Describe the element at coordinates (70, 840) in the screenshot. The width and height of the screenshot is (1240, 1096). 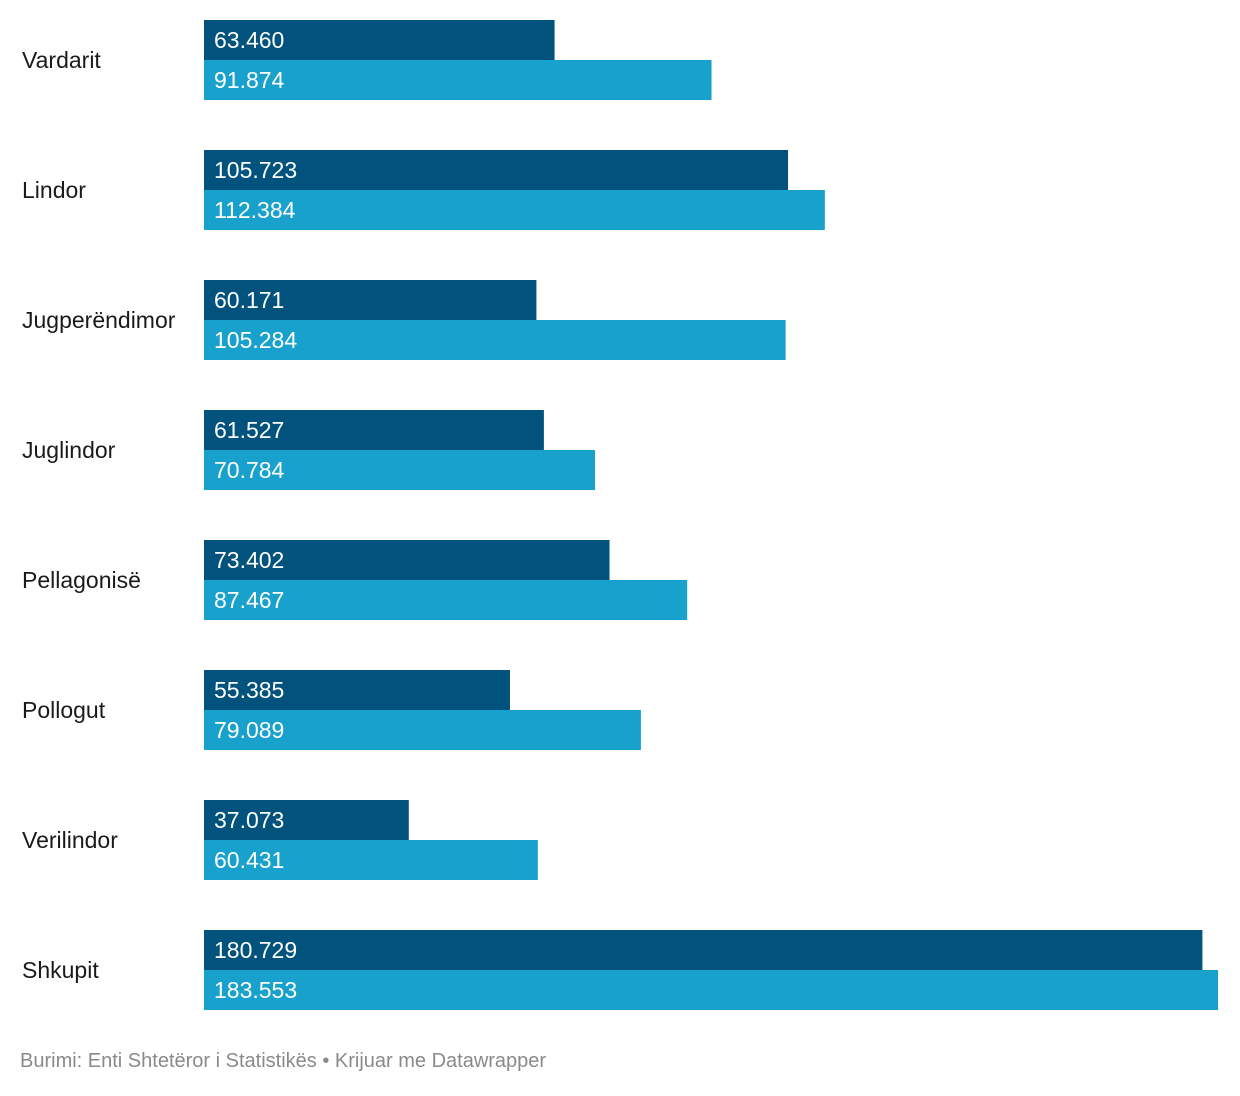
I see `category-label: Verilindor` at that location.